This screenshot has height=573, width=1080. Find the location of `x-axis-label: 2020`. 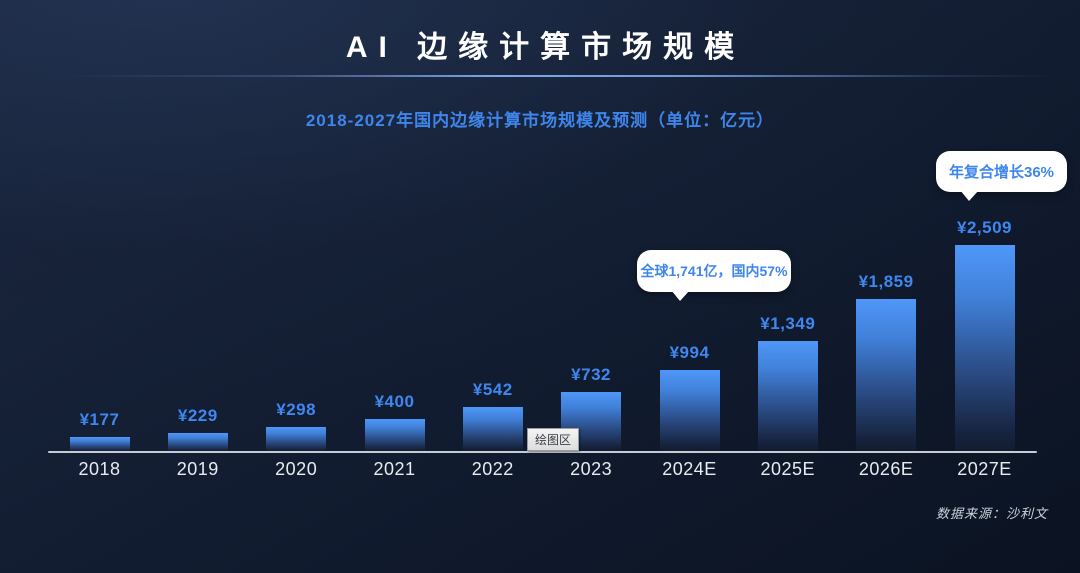

x-axis-label: 2020 is located at coordinates (296, 469).